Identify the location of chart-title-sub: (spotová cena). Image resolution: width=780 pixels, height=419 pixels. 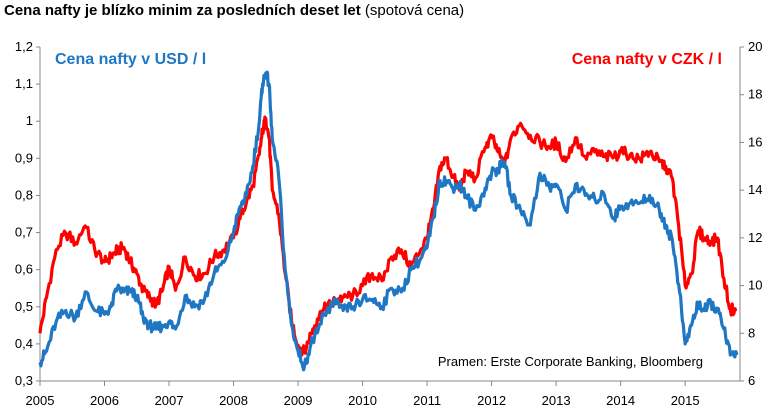
(414, 10).